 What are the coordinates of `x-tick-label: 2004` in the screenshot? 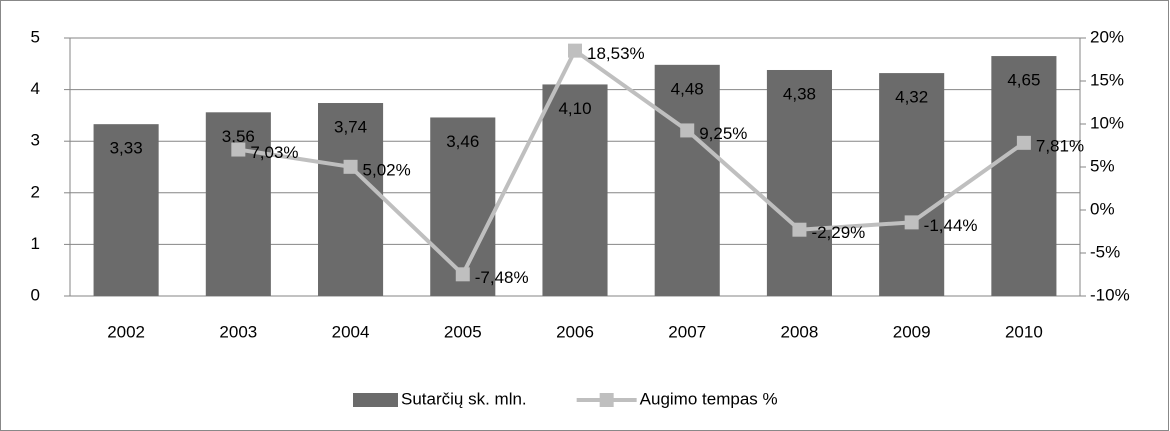 It's located at (351, 331).